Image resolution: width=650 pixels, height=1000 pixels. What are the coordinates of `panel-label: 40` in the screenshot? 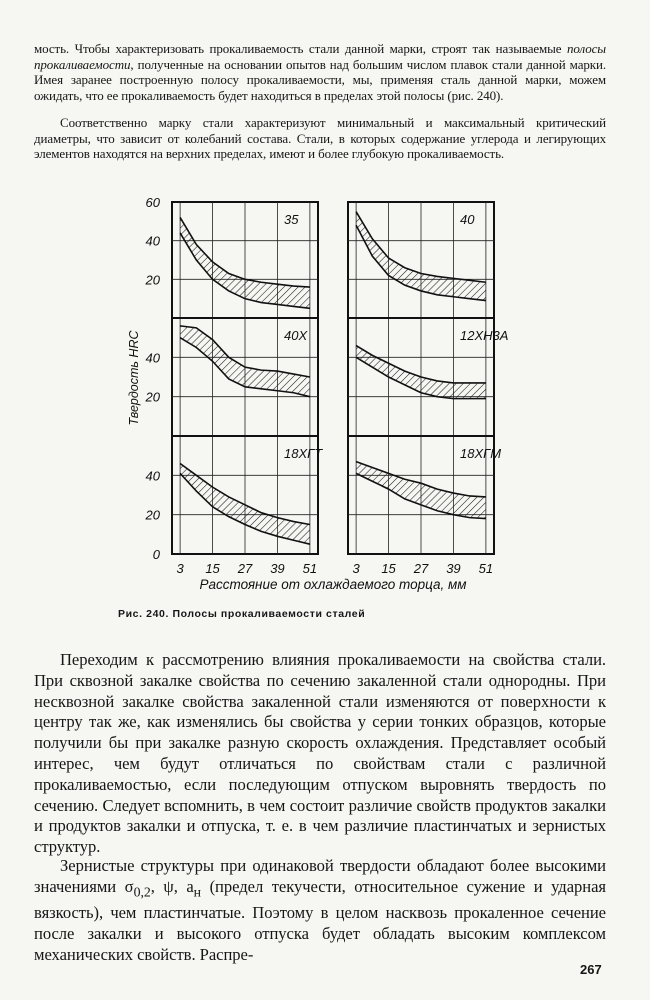 It's located at (467, 219).